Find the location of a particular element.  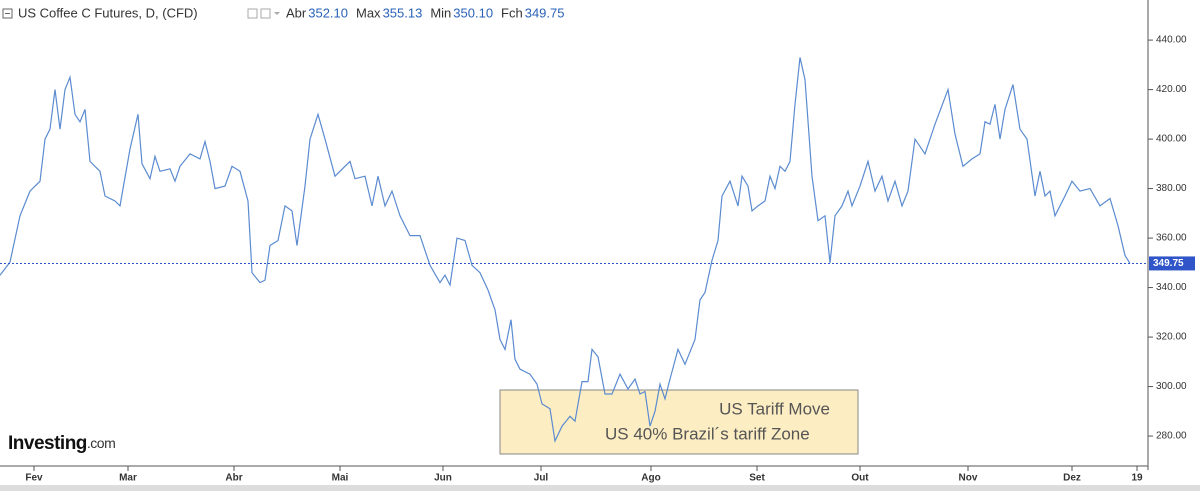

y-tick-label: 300.00 is located at coordinates (1171, 386).